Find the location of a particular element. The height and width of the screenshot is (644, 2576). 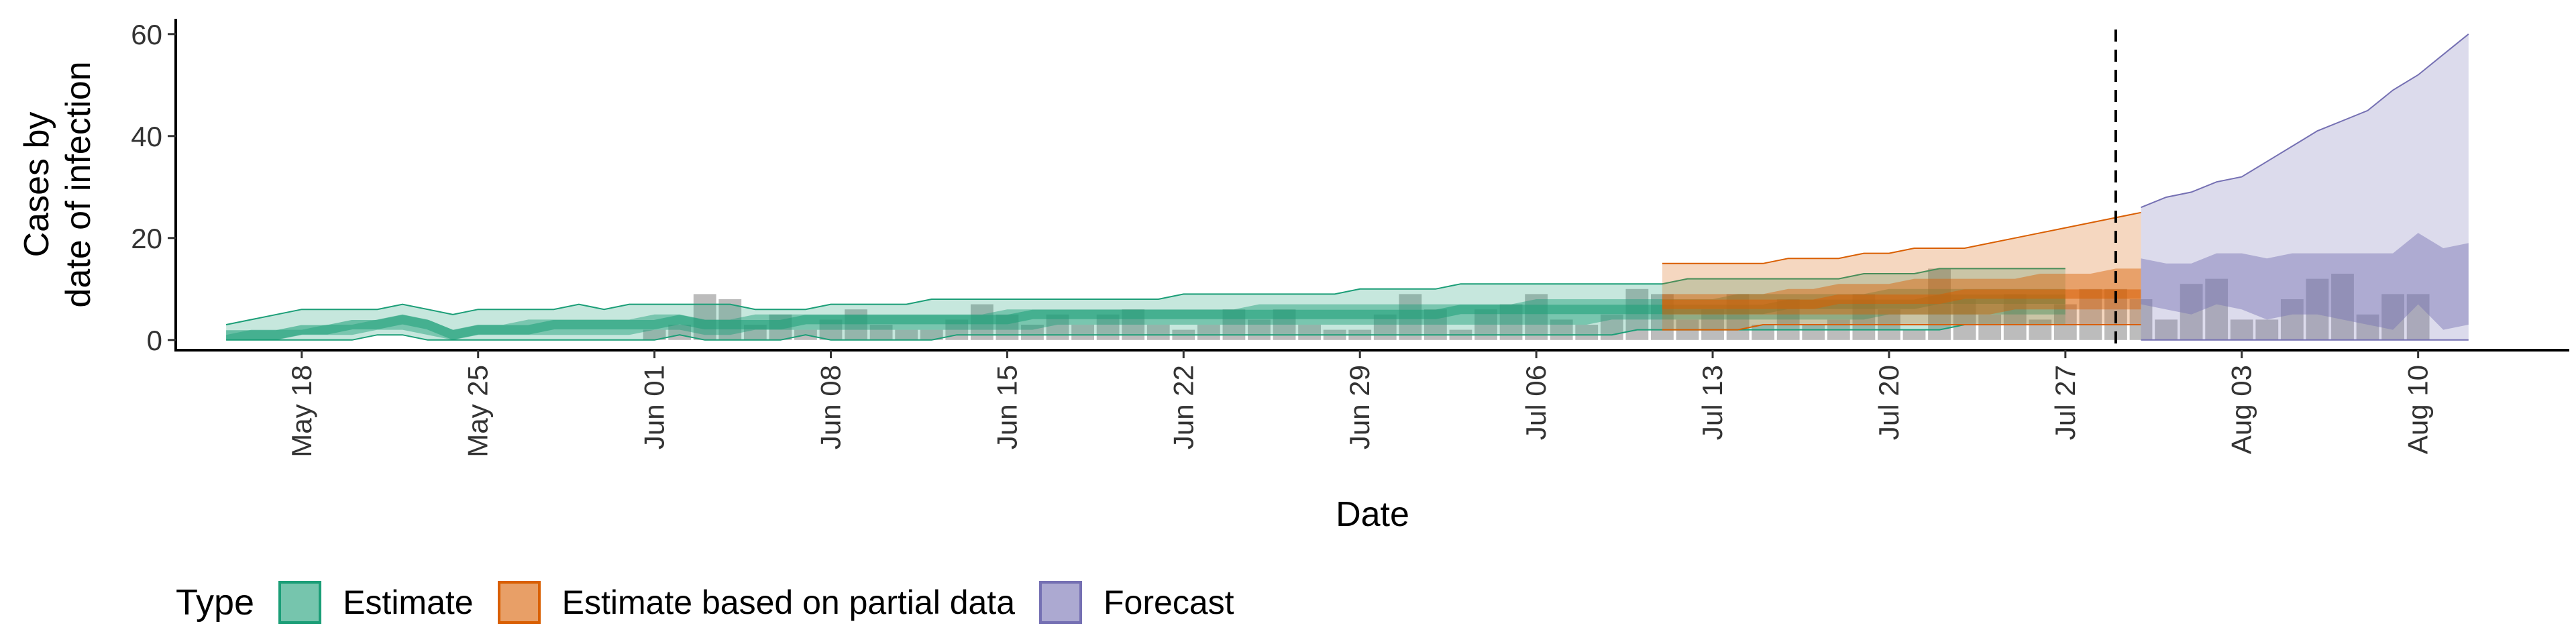

x-tick-label: Jul 06 is located at coordinates (1536, 402).